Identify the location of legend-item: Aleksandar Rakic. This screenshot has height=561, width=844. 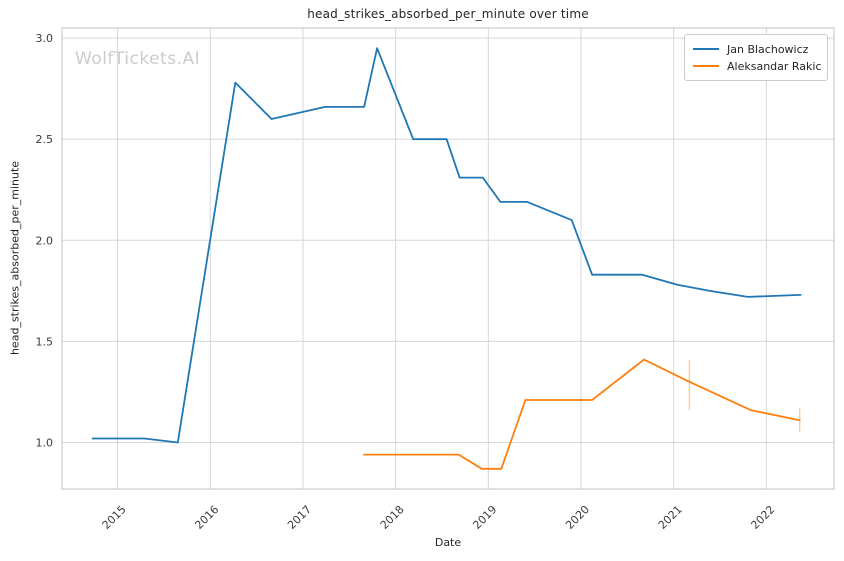
(757, 66).